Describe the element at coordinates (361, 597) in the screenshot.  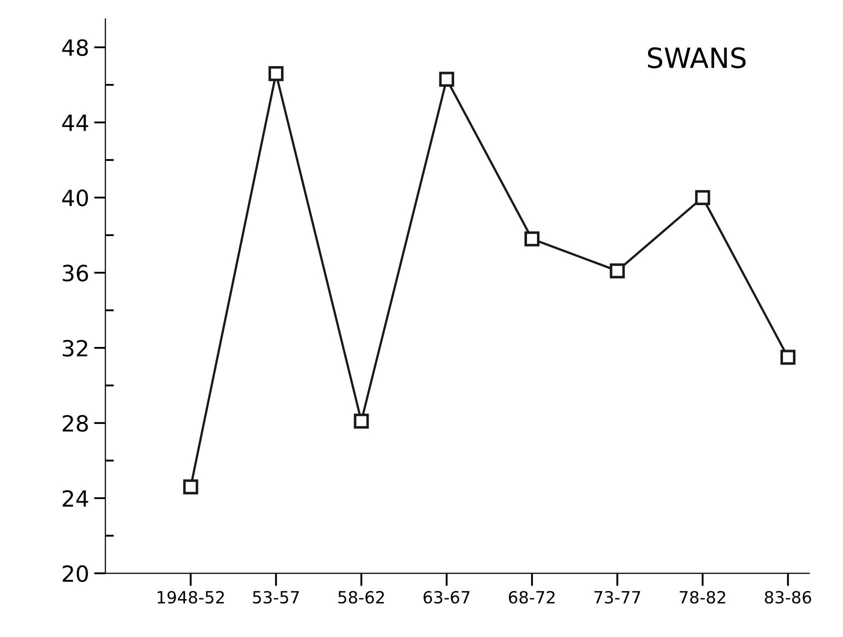
I see `x-tick-label: 58-62` at that location.